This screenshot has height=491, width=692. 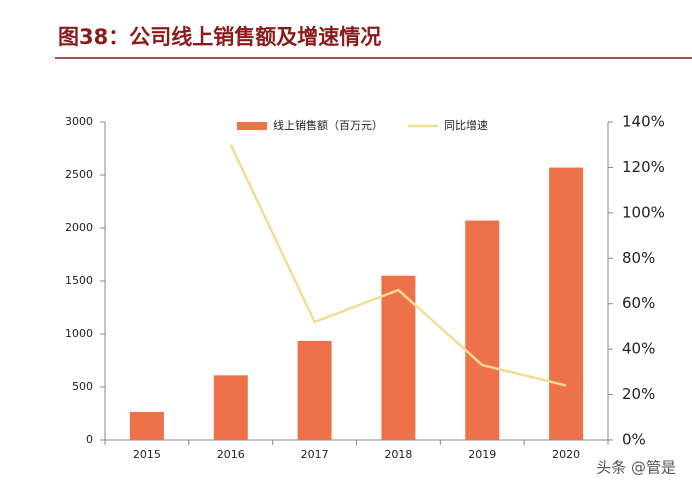 What do you see at coordinates (79, 280) in the screenshot?
I see `y-tick-label: 1500` at bounding box center [79, 280].